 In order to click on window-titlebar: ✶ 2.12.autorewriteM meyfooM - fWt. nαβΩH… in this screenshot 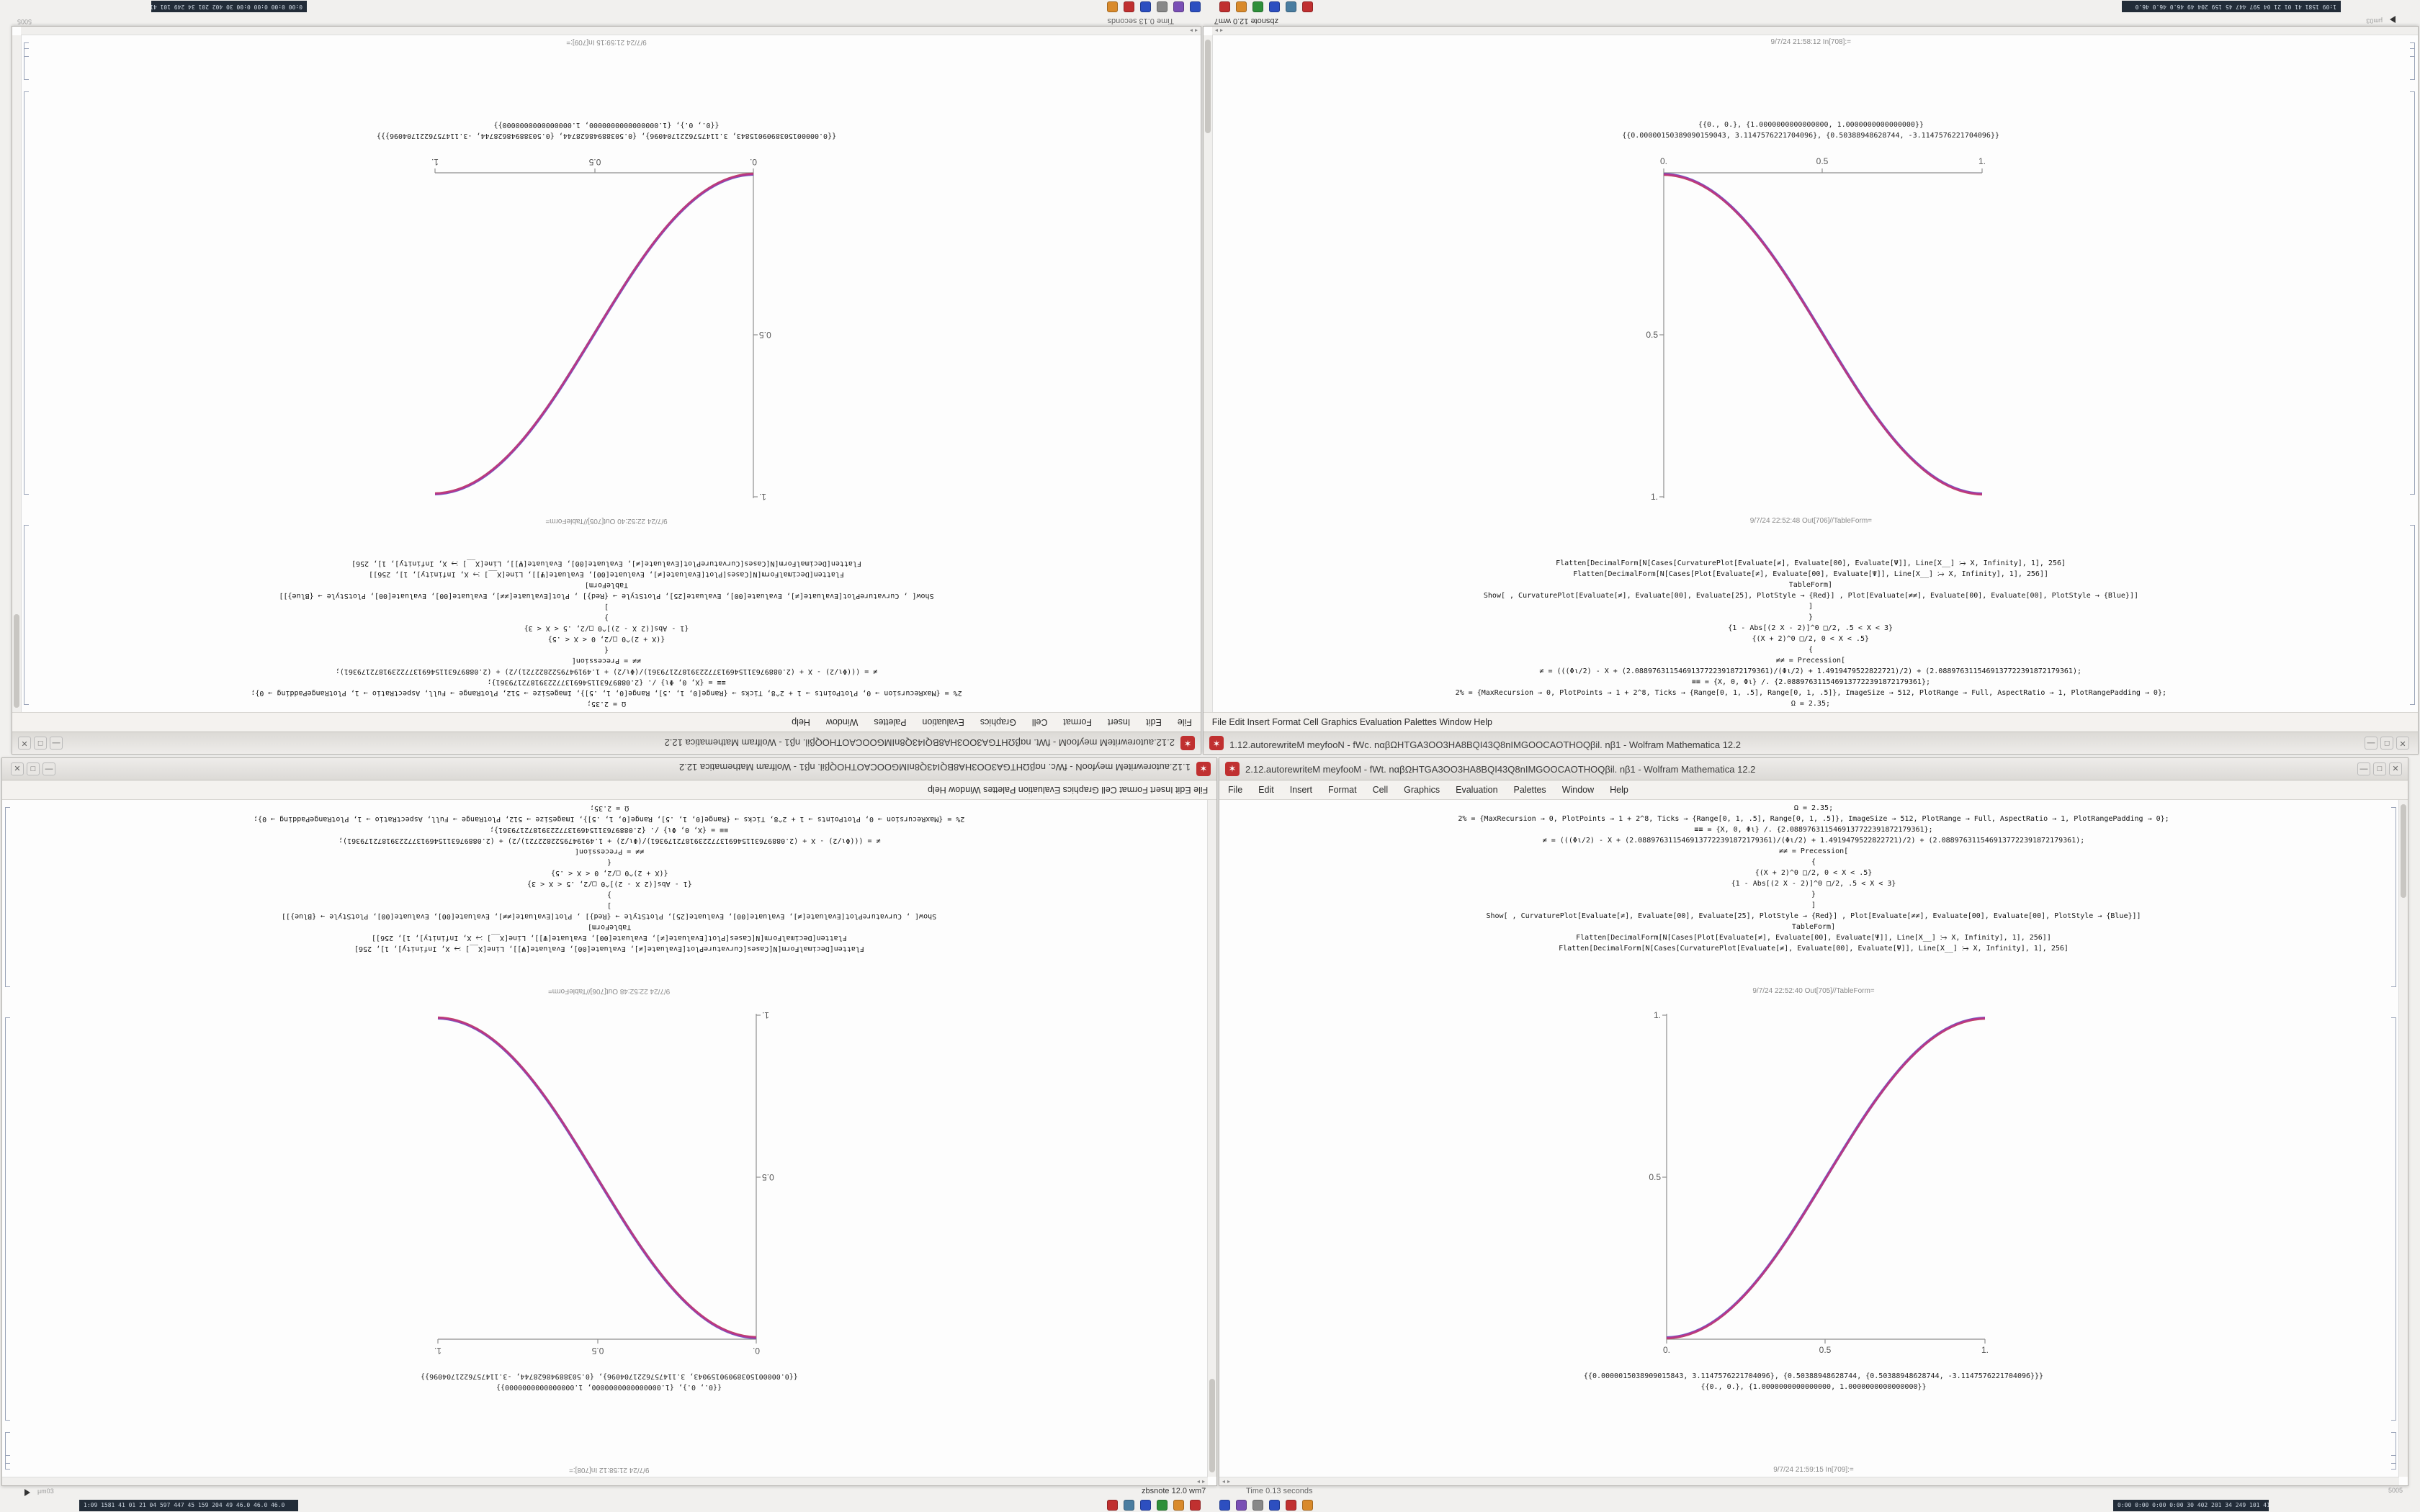, I will do `click(1814, 769)`.